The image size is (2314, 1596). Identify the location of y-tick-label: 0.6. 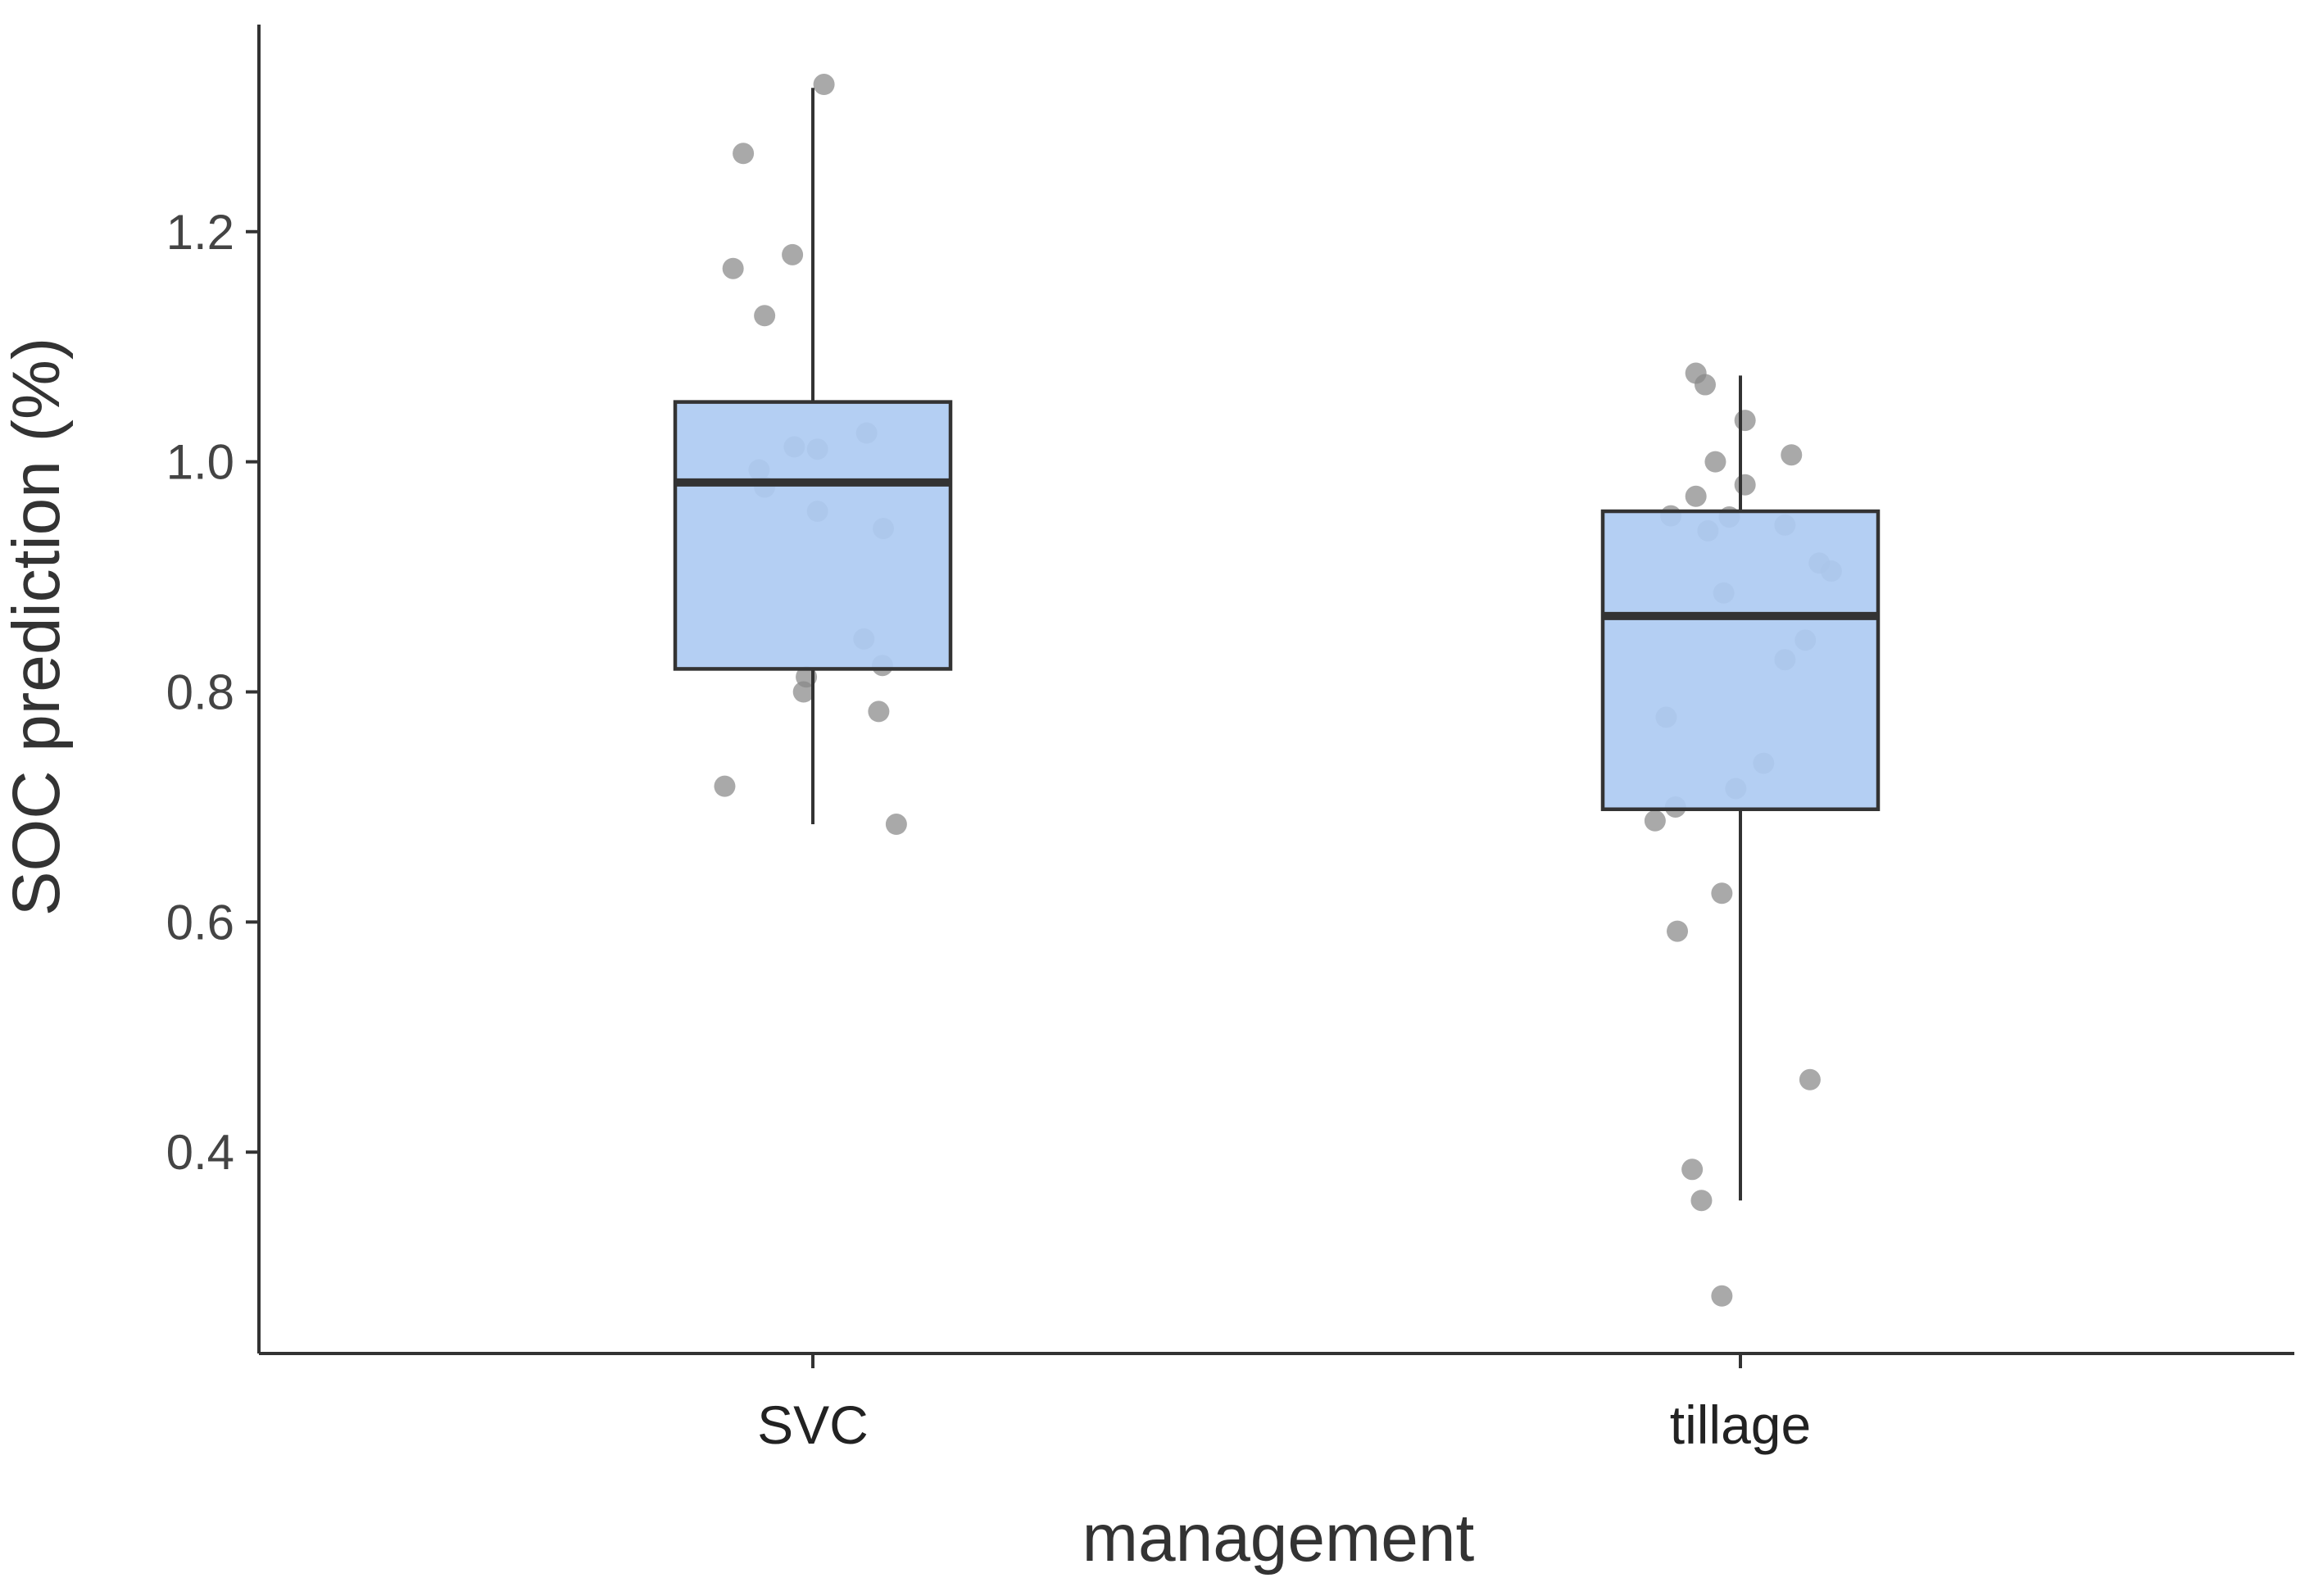
(200, 922).